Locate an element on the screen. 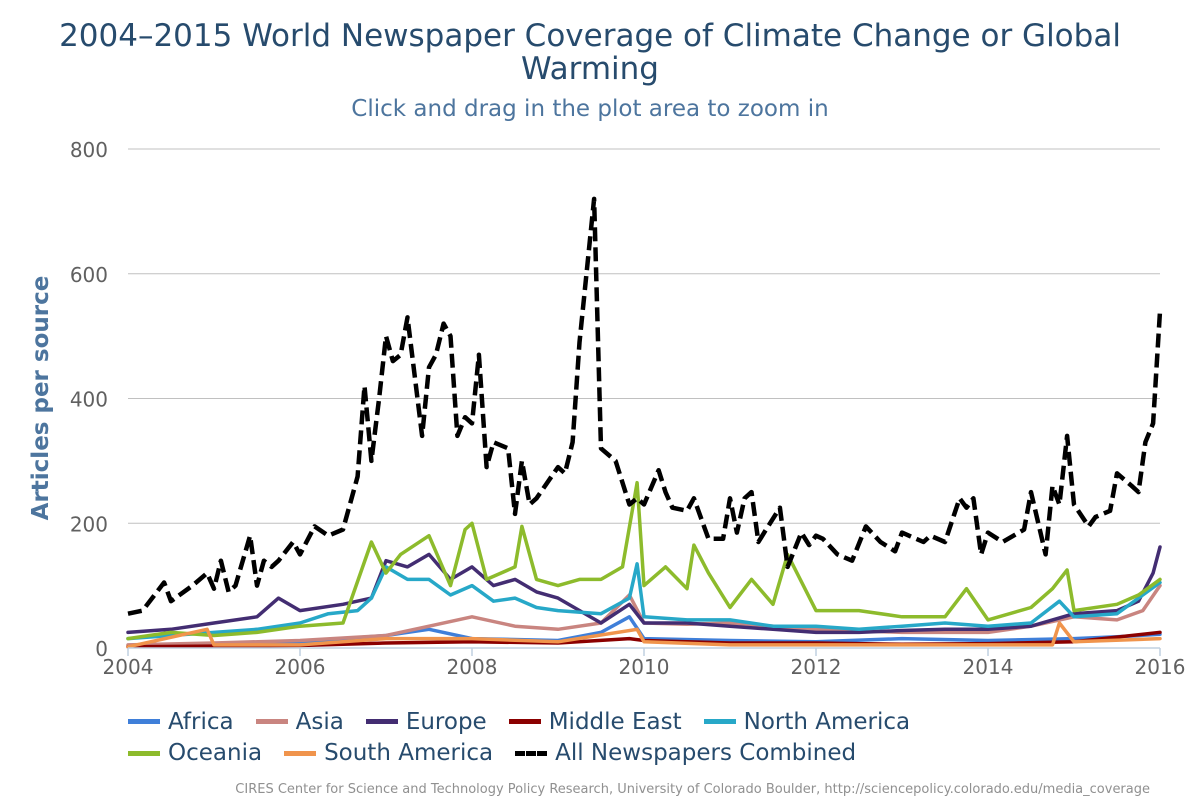 The image size is (1200, 800). series-line-south-america is located at coordinates (644, 635).